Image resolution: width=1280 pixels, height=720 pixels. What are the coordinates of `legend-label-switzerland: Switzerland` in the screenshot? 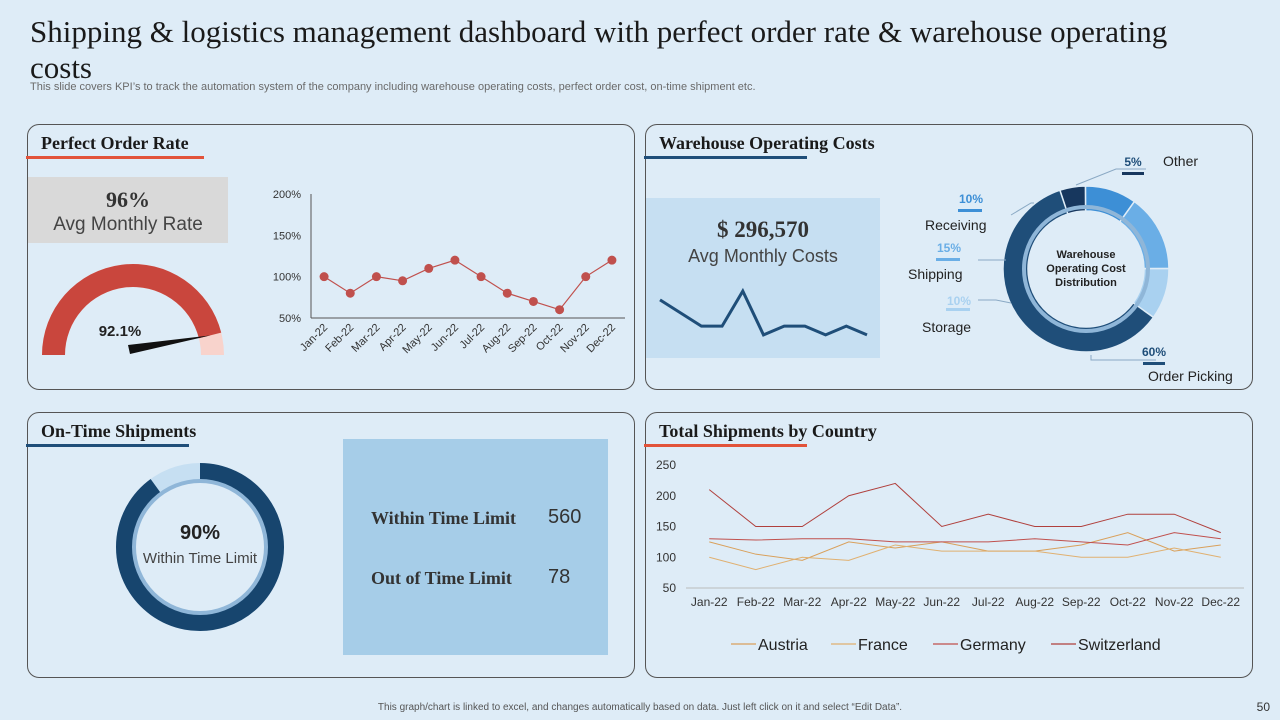 It's located at (1119, 645).